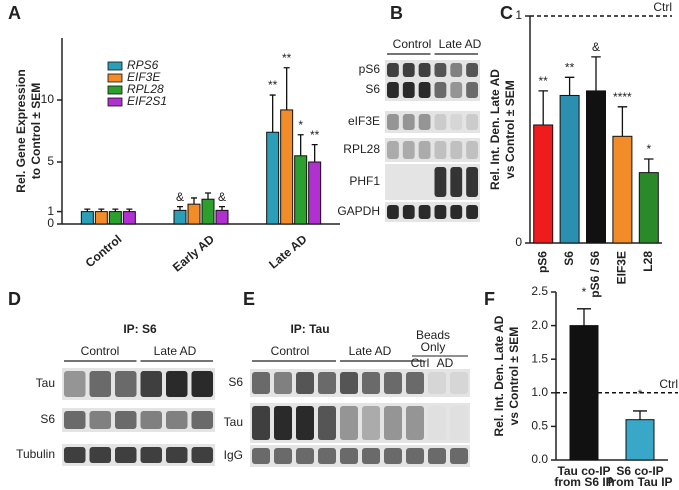 This screenshot has height=490, width=679. I want to click on significance-label: *, so click(648, 149).